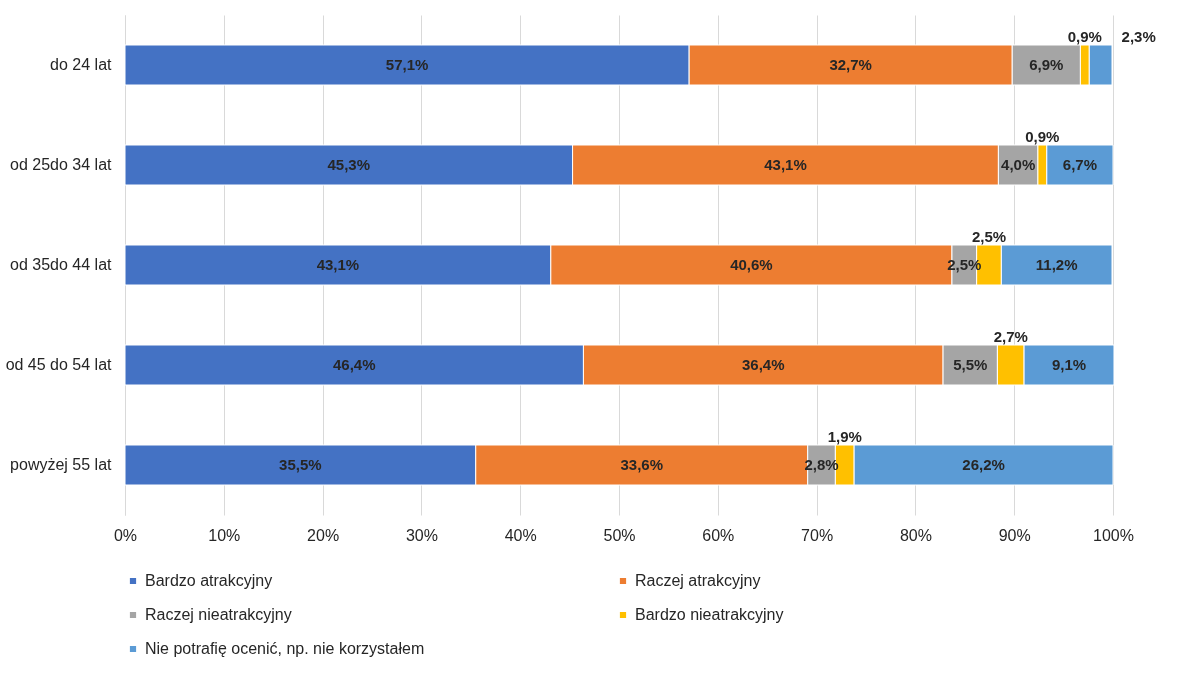  What do you see at coordinates (989, 236) in the screenshot?
I see `data-label: 2,5%` at bounding box center [989, 236].